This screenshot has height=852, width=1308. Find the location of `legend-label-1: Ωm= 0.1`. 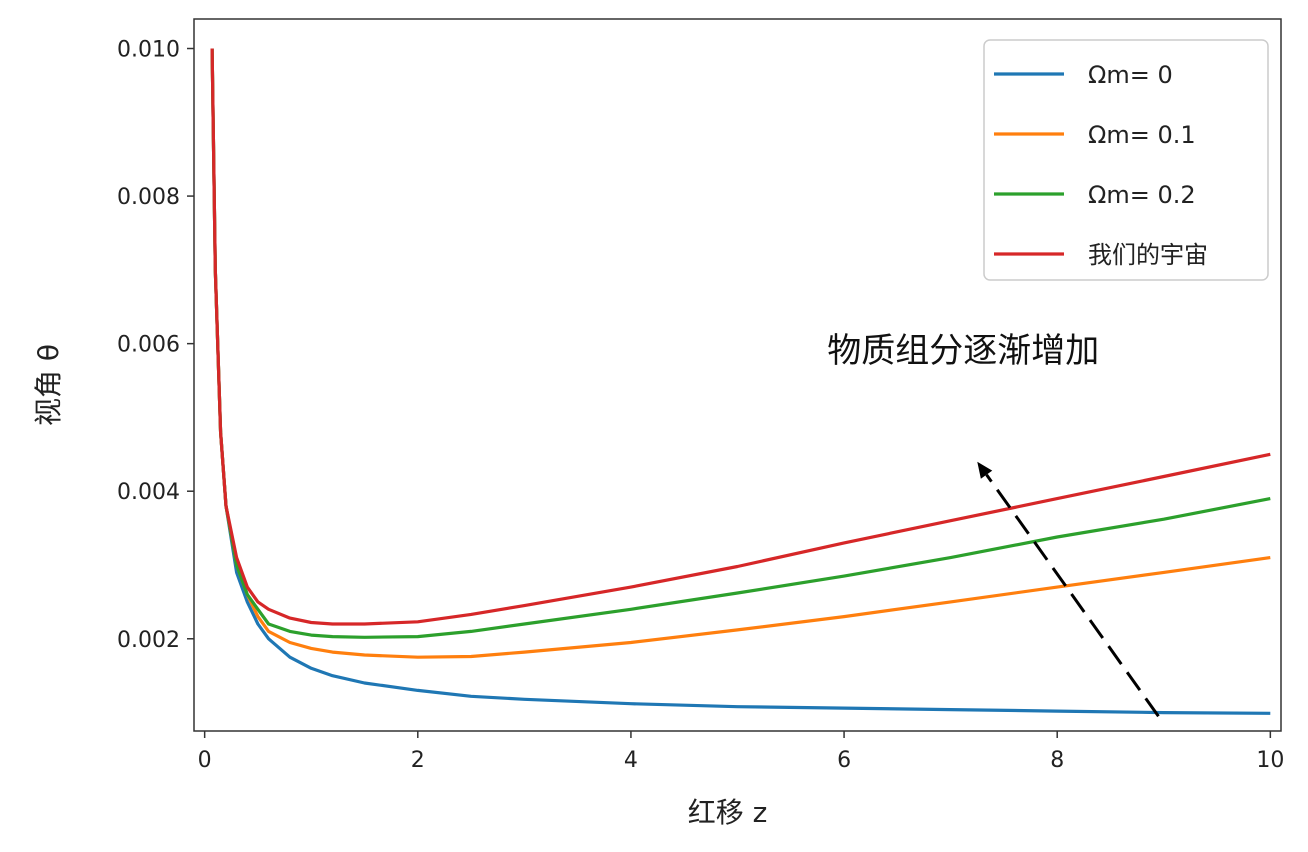

legend-label-1: Ωm= 0.1 is located at coordinates (1142, 135).